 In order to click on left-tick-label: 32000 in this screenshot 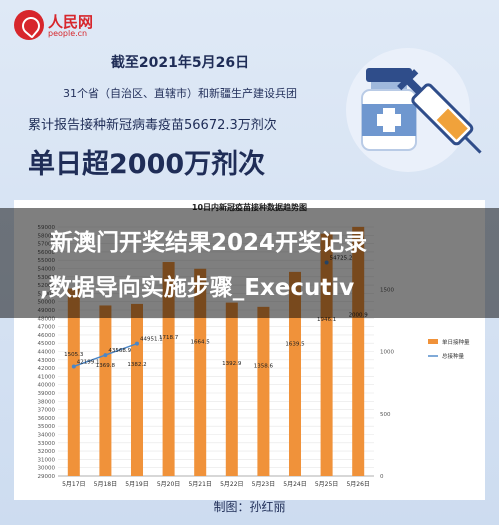, I will do `click(47, 452)`.